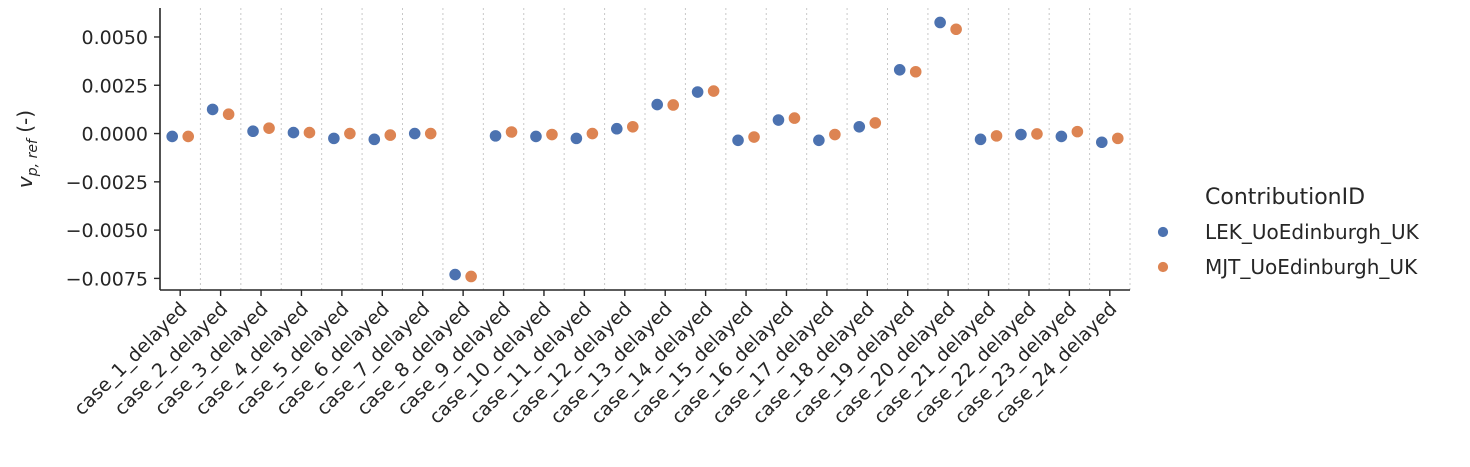 The width and height of the screenshot is (1470, 467). What do you see at coordinates (113, 158) in the screenshot?
I see `y-ticks: 0.0050 0.0025 0.0000 −0.0025 −0.0050 −0.0075` at bounding box center [113, 158].